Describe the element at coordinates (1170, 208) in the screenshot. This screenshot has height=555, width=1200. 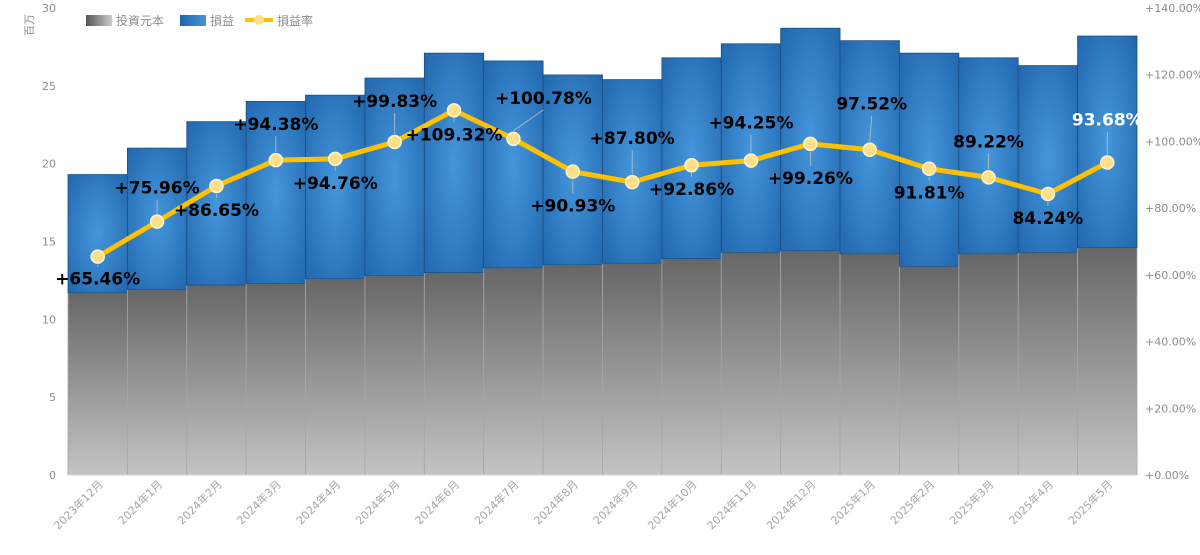
I see `y-right-tick-label: +80.00%` at that location.